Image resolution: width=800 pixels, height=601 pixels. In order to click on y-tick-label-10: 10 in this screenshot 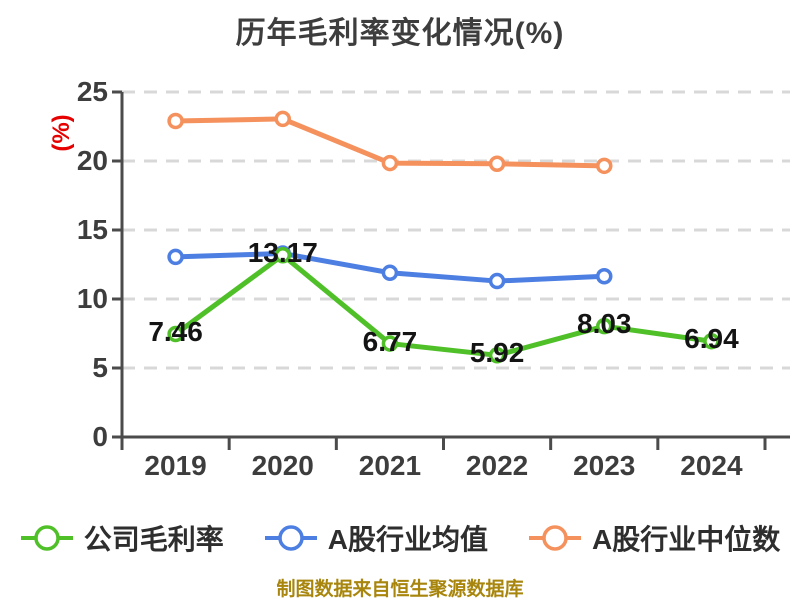, I will do `click(92, 298)`.